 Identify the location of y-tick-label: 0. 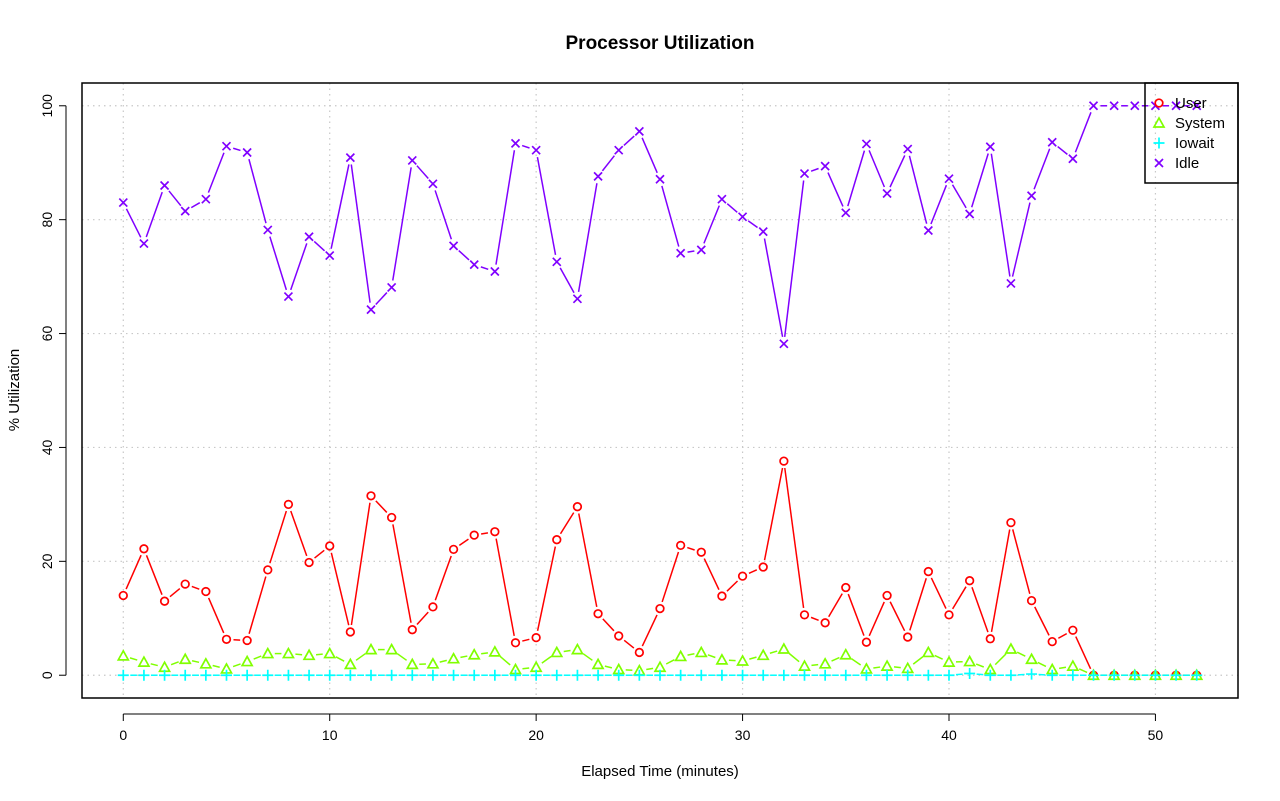
(47, 675).